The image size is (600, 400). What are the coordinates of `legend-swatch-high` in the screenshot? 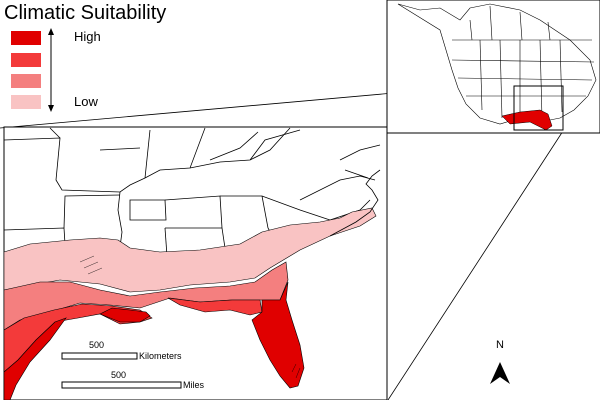 It's located at (26, 38).